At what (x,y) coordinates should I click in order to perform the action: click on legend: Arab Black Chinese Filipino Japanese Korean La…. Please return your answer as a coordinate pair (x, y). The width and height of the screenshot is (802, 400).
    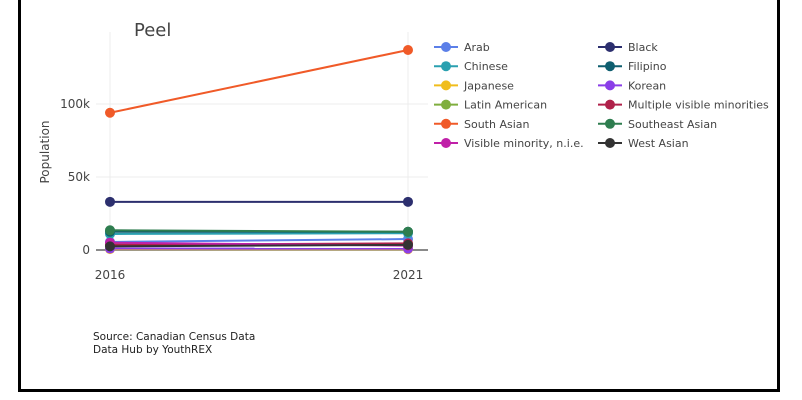
    Looking at the image, I should click on (601, 95).